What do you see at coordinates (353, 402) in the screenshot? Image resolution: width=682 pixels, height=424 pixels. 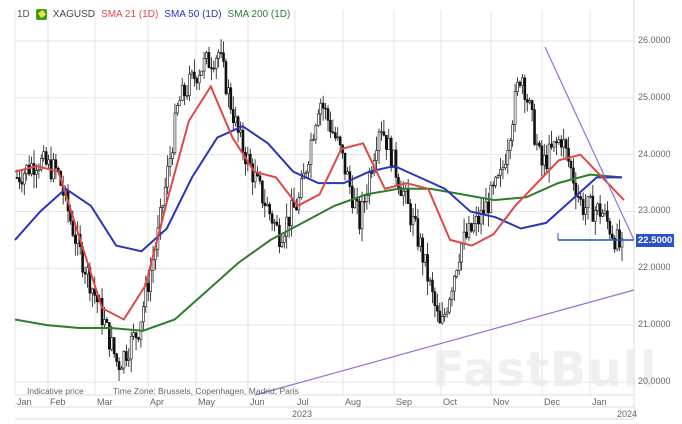 I see `x-tick-label: Aug` at bounding box center [353, 402].